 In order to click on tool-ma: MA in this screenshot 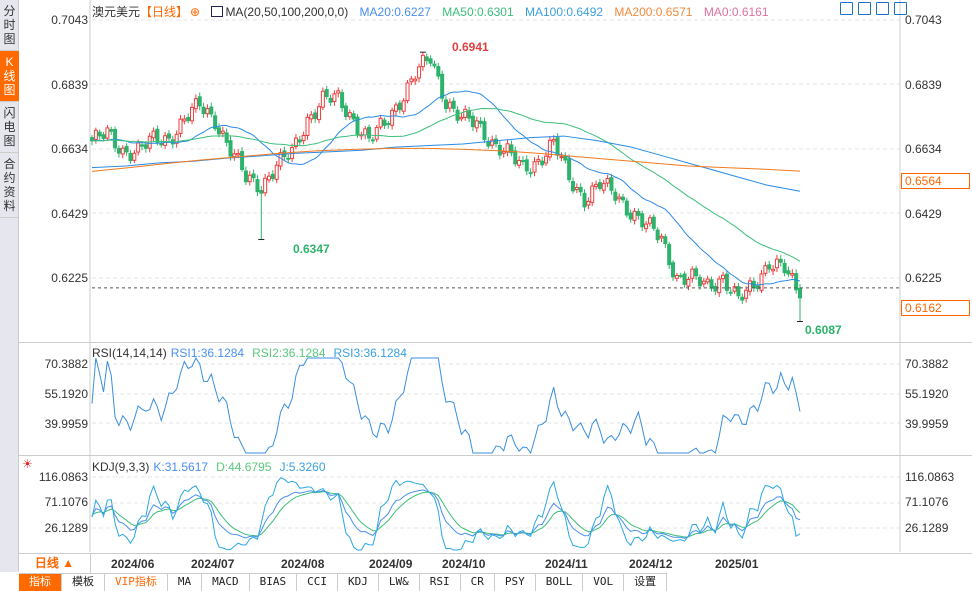, I will do `click(185, 582)`.